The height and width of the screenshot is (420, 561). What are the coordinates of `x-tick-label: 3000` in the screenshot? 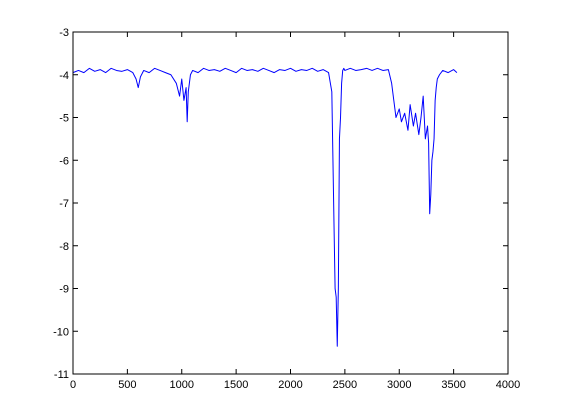 It's located at (399, 385).